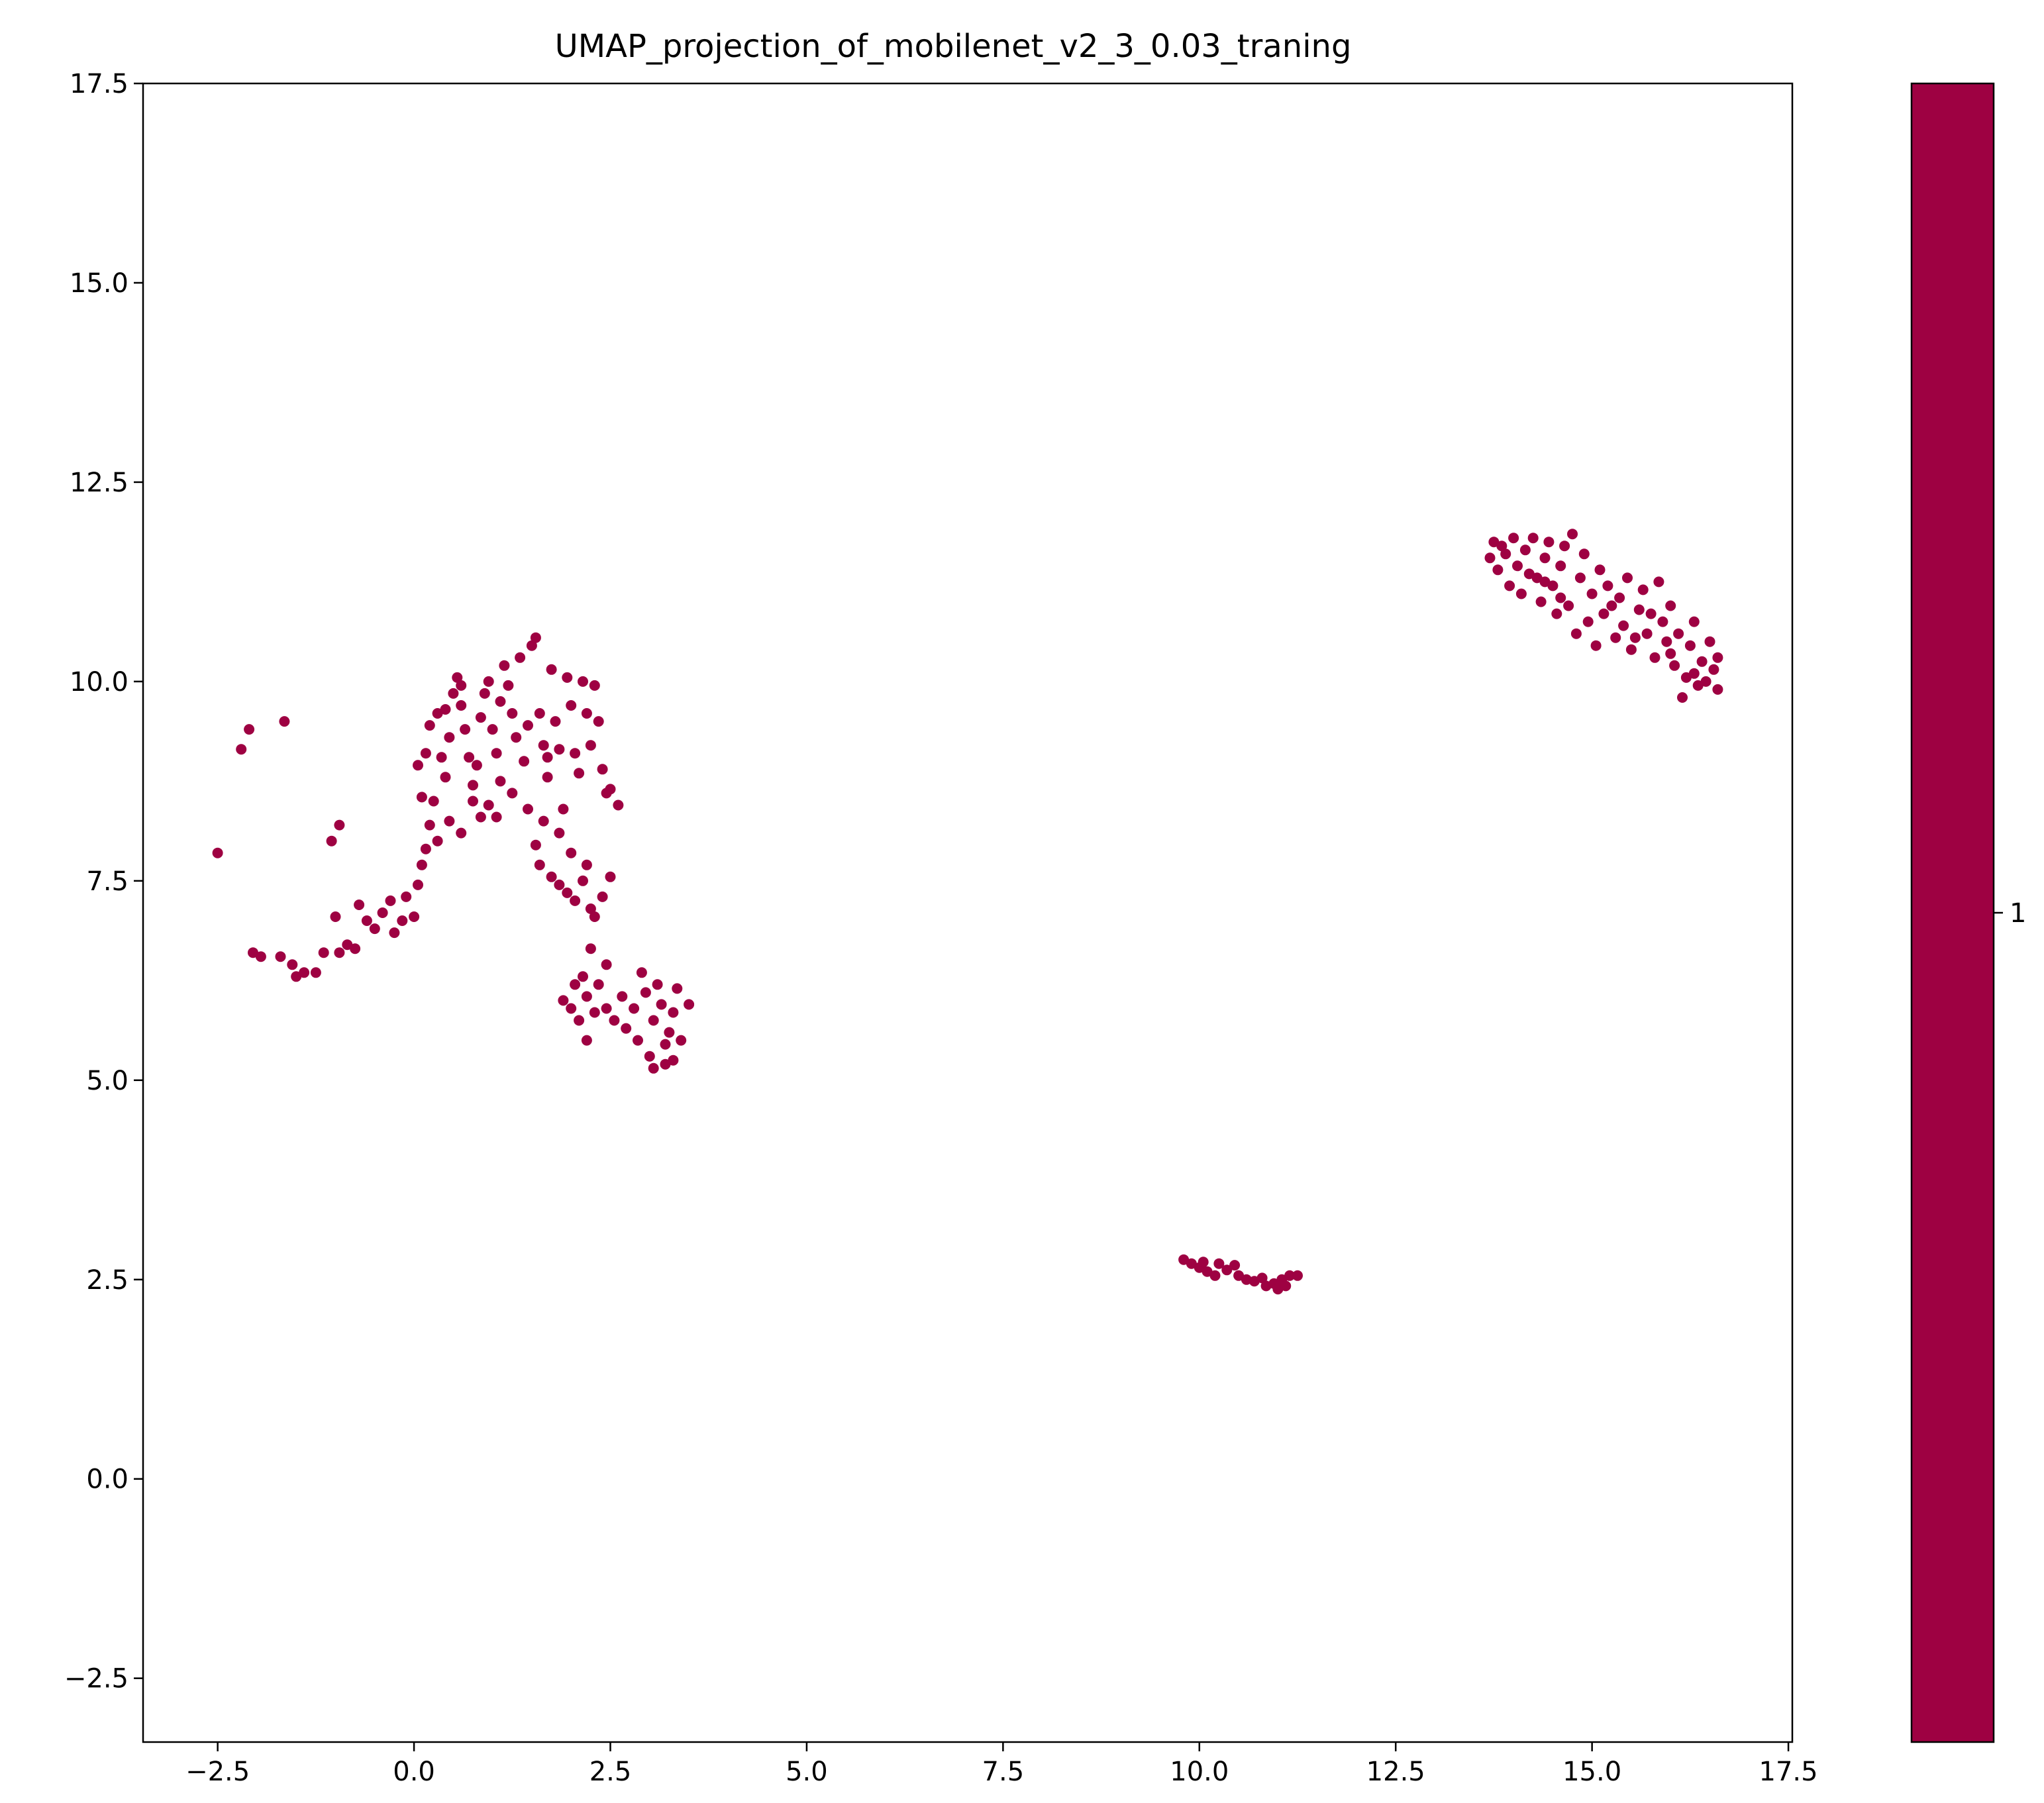 This screenshot has height=1803, width=2044. I want to click on y-tick-label: 10.0, so click(99, 682).